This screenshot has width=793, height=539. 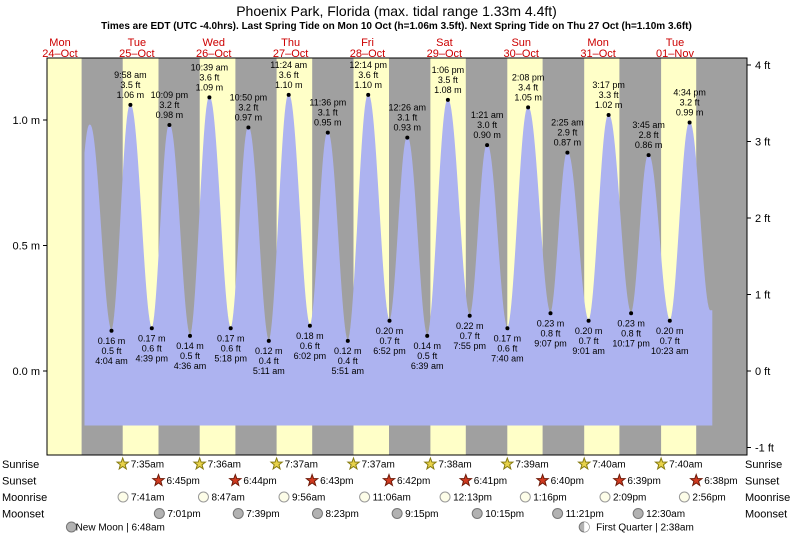 What do you see at coordinates (670, 331) in the screenshot?
I see `low-tide-label: 0.20 m` at bounding box center [670, 331].